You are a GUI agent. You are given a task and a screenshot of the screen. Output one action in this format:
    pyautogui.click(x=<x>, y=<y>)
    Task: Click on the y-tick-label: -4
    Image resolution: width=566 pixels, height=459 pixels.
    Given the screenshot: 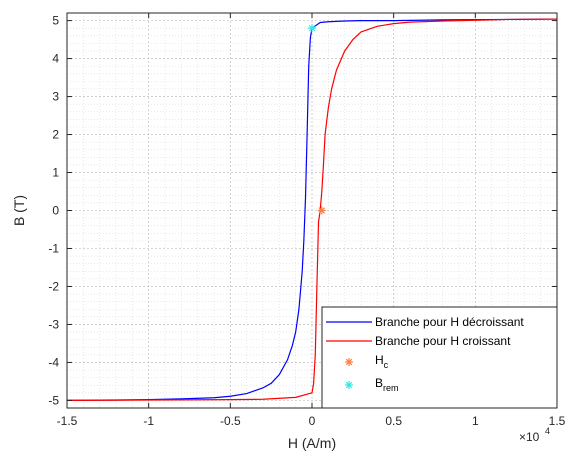 What is the action you would take?
    pyautogui.click(x=53, y=362)
    